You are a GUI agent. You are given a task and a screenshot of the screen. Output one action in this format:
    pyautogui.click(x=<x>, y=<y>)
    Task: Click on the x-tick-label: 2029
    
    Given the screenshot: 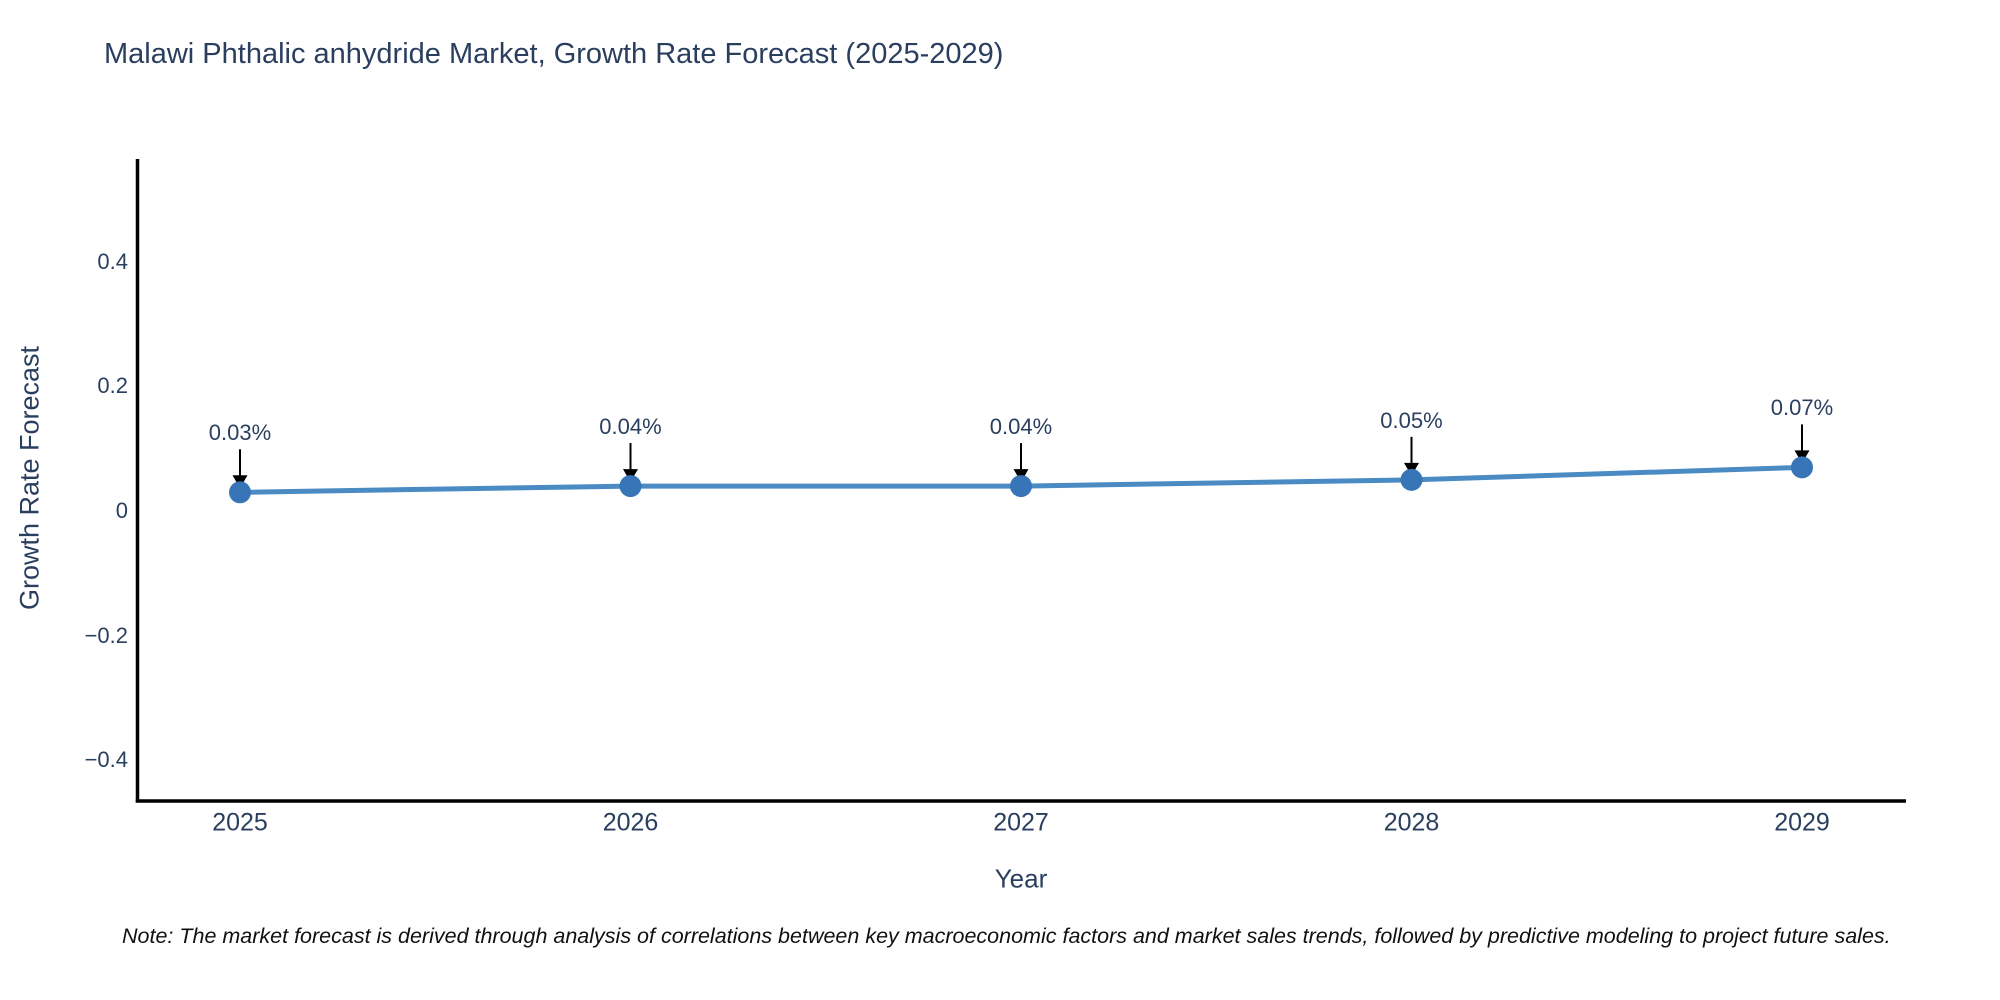 What is the action you would take?
    pyautogui.click(x=1802, y=822)
    